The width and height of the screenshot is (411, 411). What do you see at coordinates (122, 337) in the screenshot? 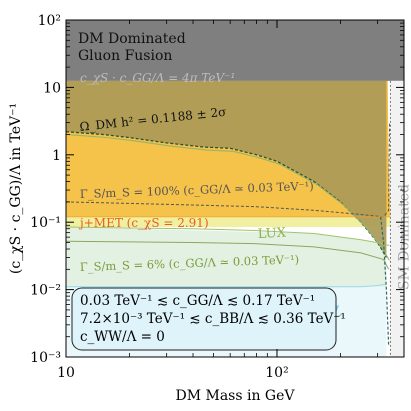
I see `legend-line: c_WW/Λ = 0` at bounding box center [122, 337].